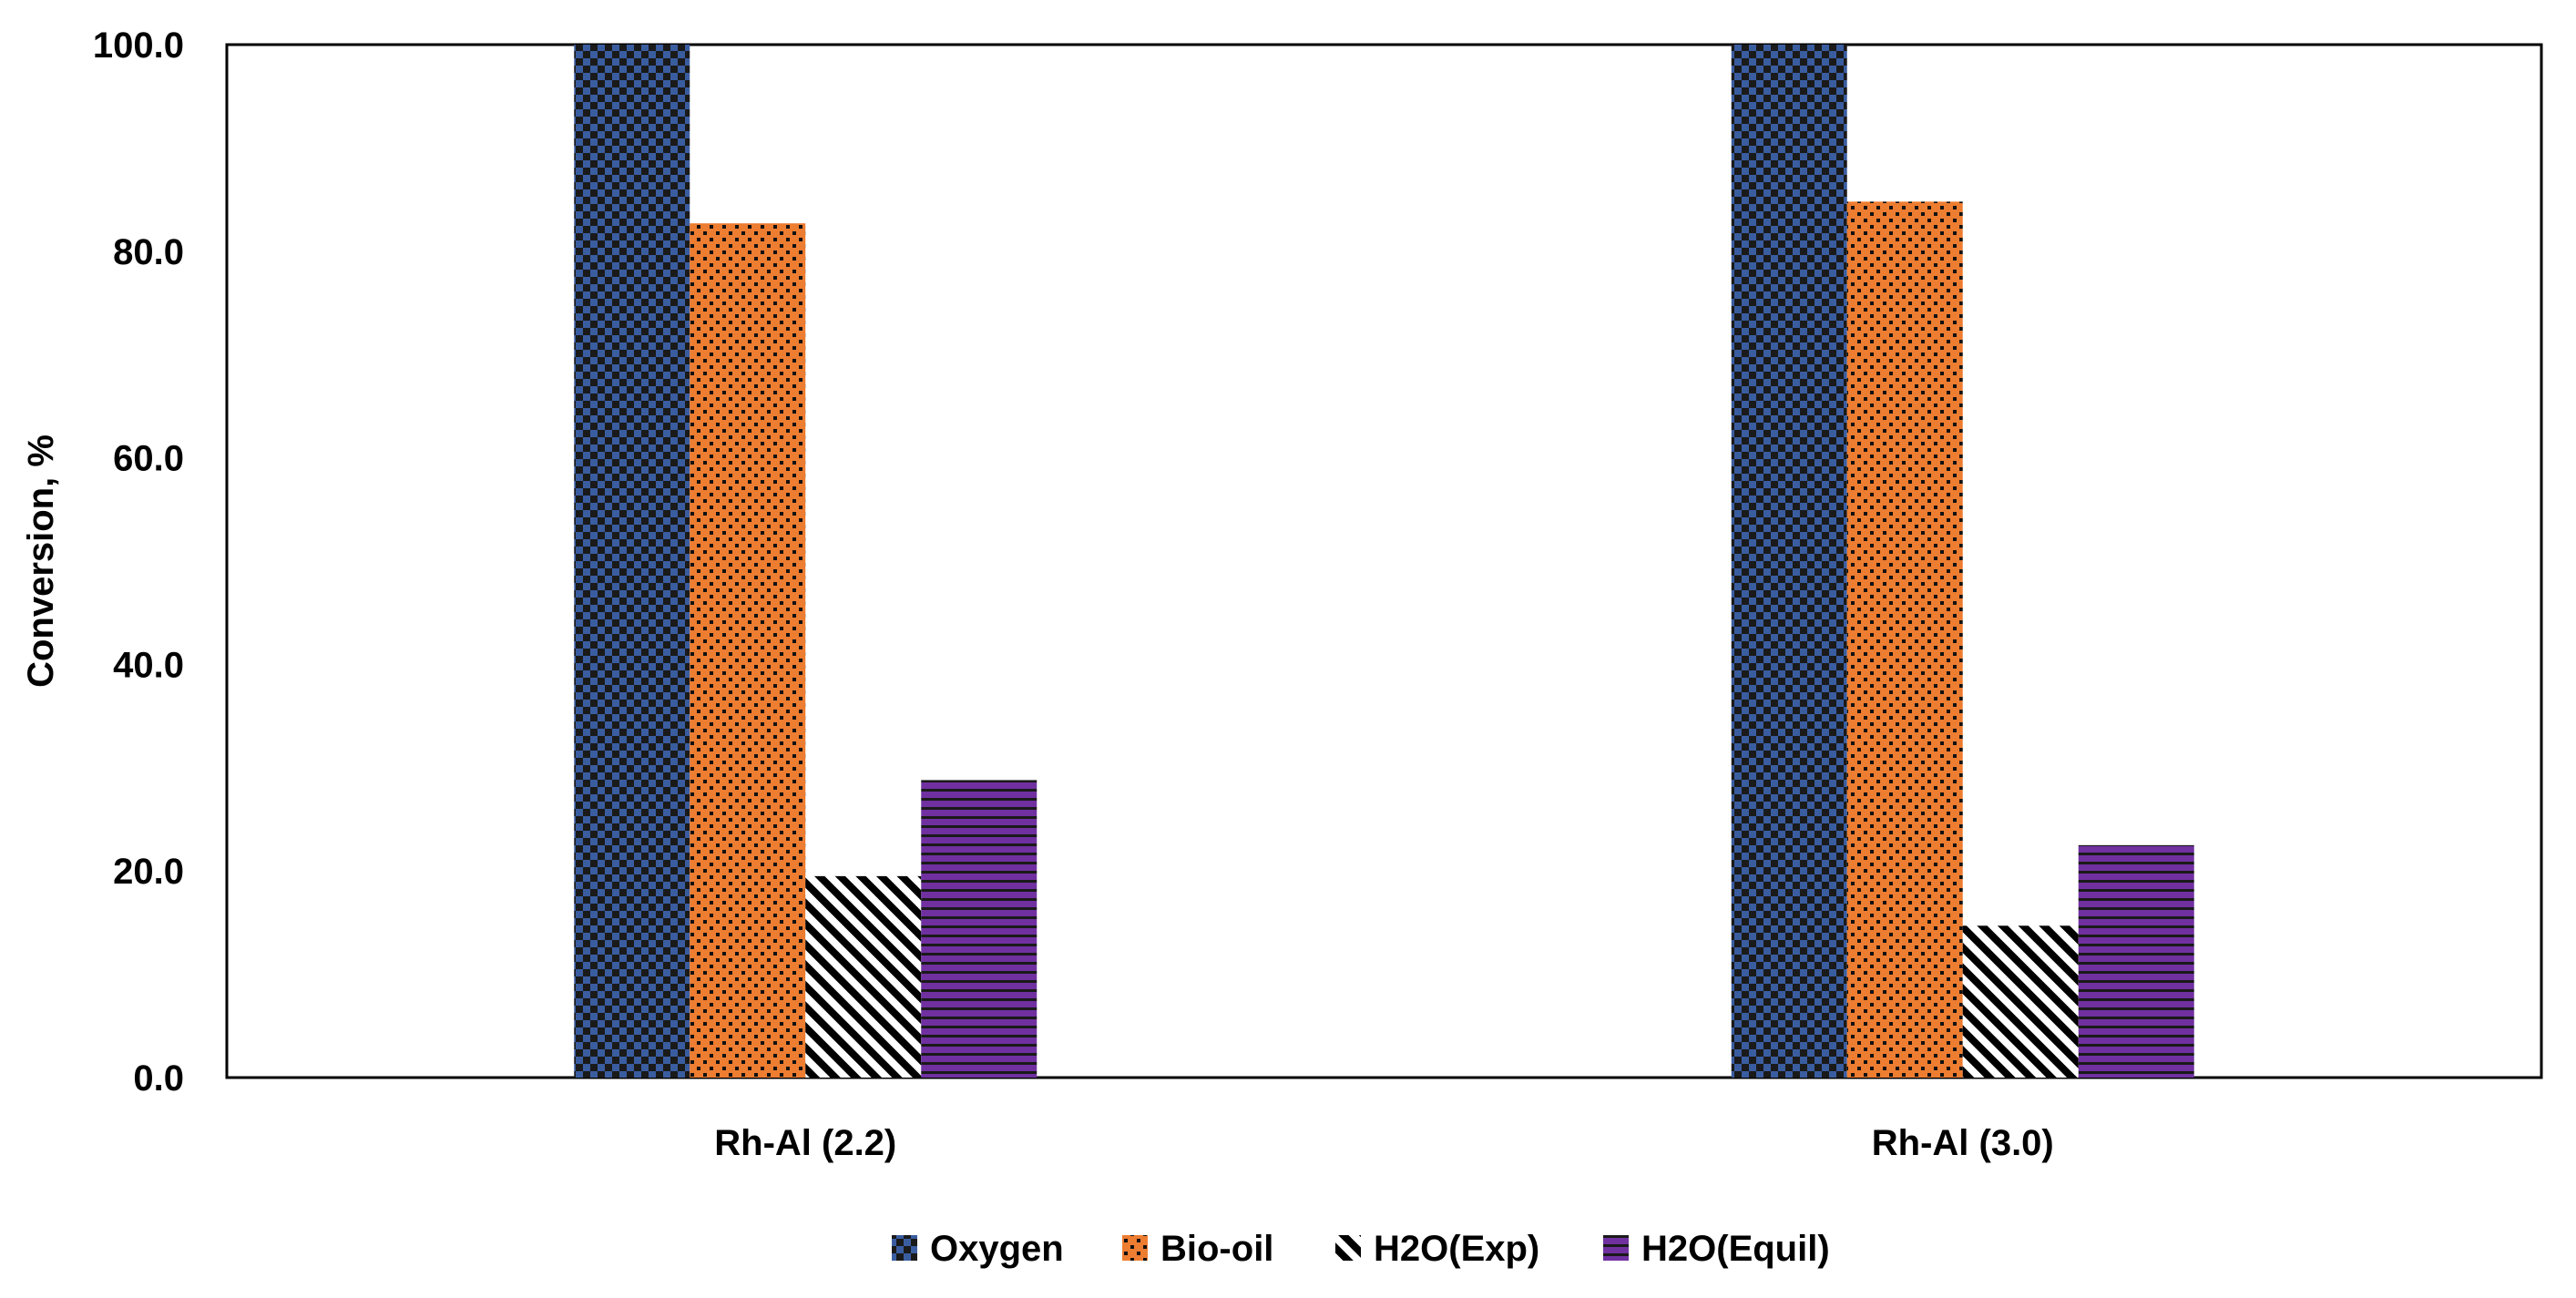 The image size is (2576, 1298). I want to click on bar-h2o-equil--2, so click(2136, 961).